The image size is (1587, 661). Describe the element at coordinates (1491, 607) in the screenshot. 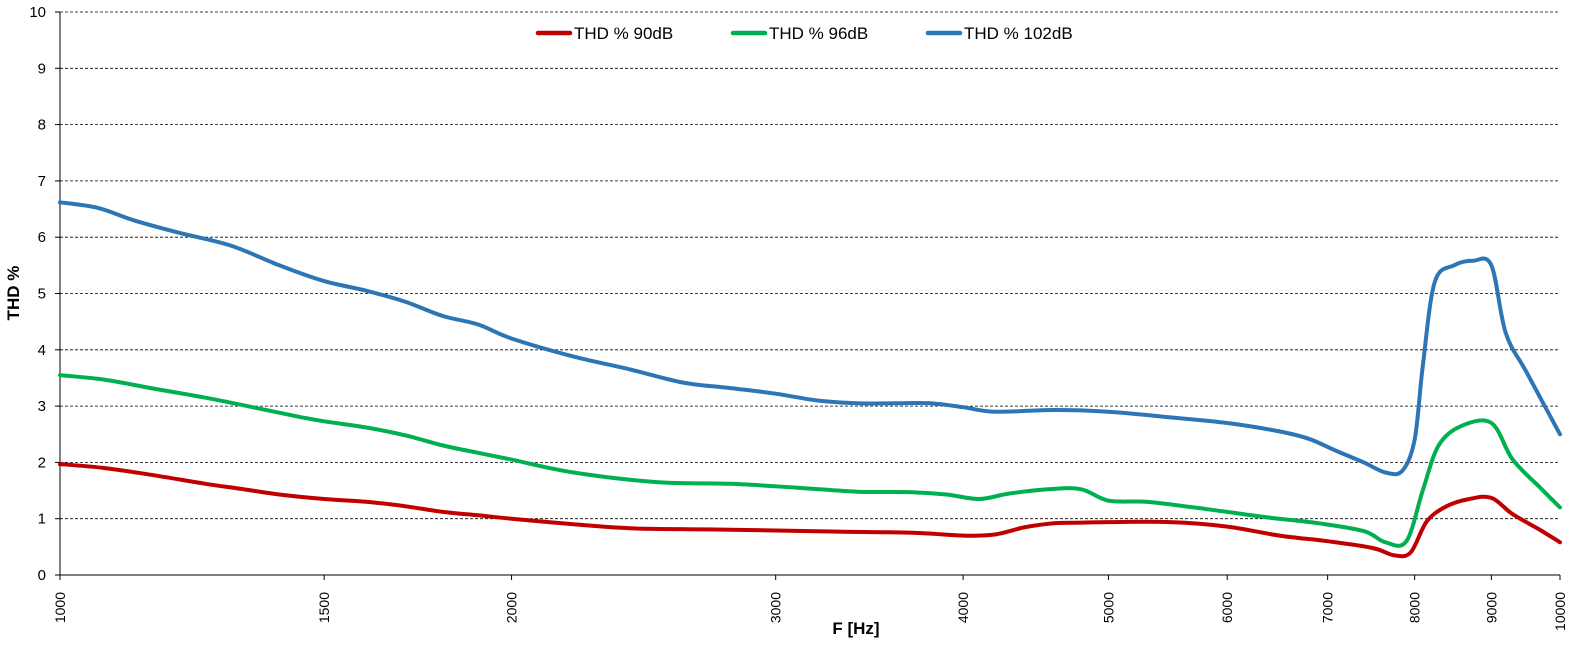

I see `x-tick-label: 9000` at that location.